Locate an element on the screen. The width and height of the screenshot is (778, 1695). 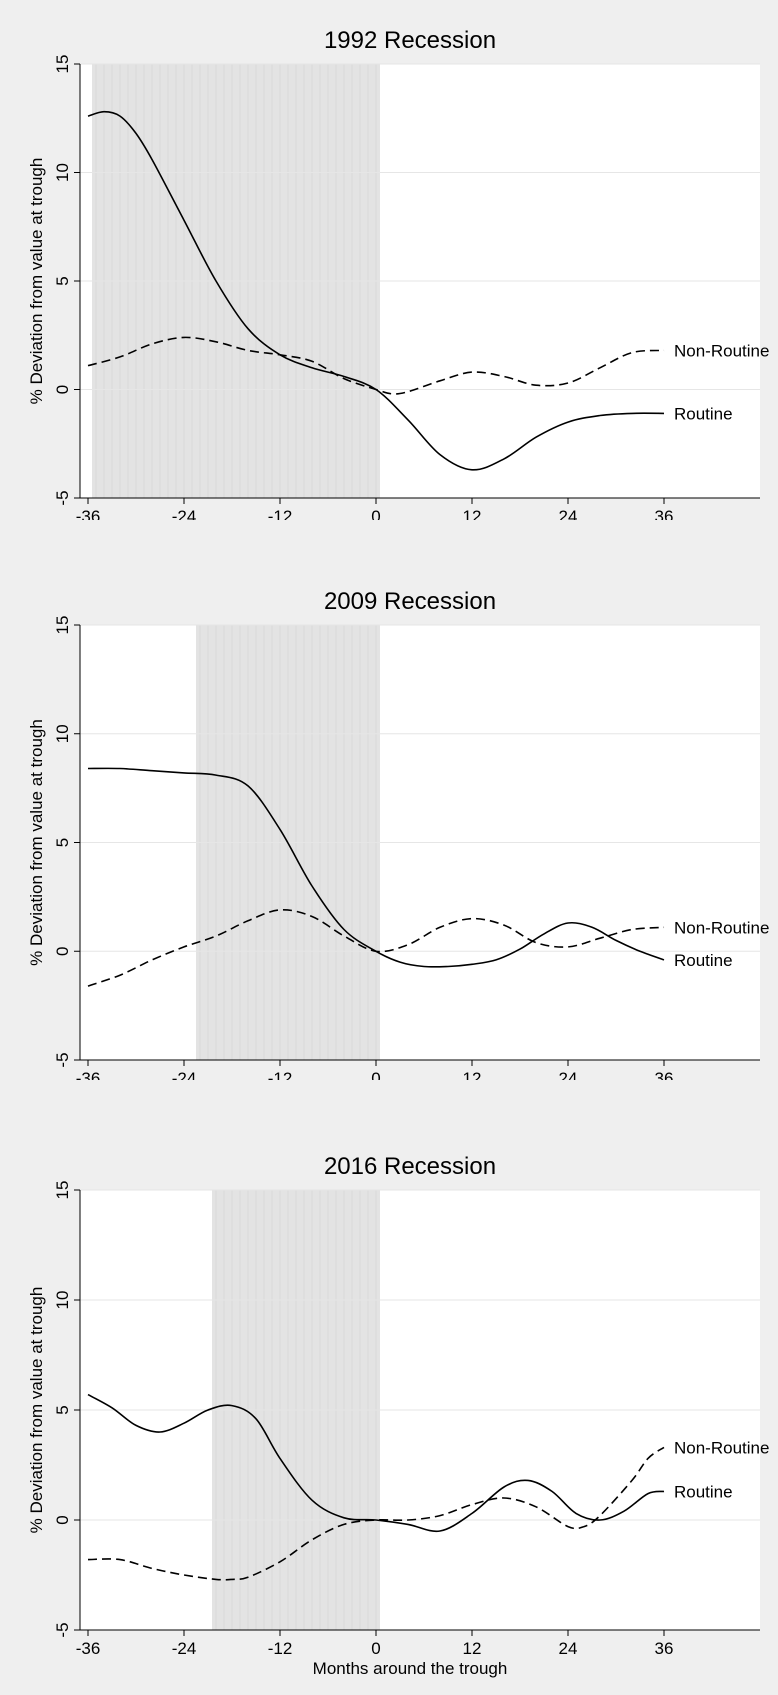
chart-title: 1992 Recession is located at coordinates (410, 40).